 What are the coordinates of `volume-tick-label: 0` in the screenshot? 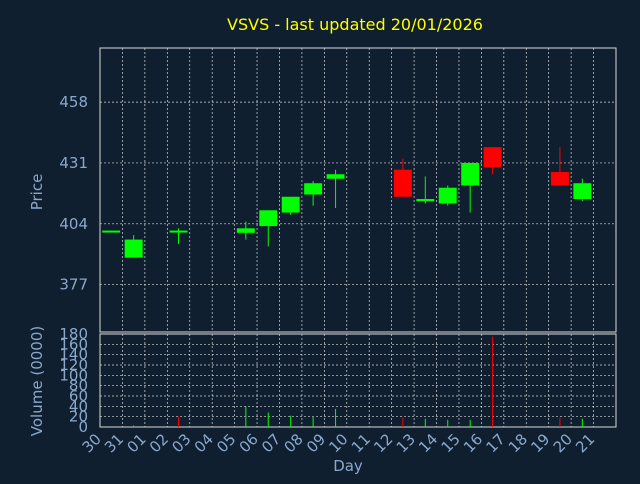 It's located at (83, 427).